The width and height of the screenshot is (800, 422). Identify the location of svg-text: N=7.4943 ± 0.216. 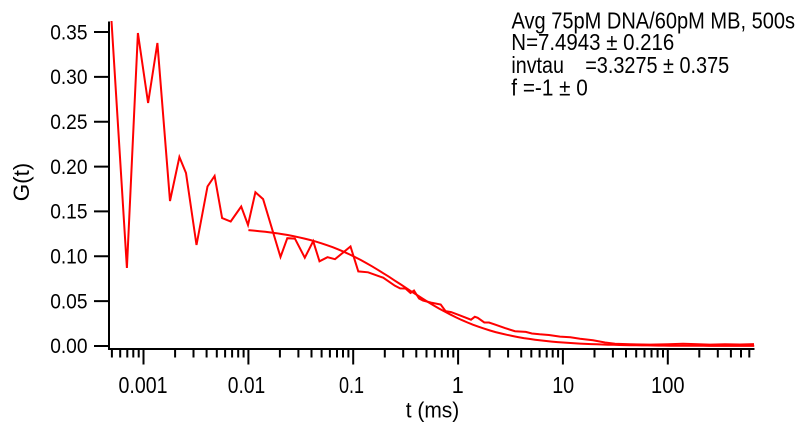
(592, 42).